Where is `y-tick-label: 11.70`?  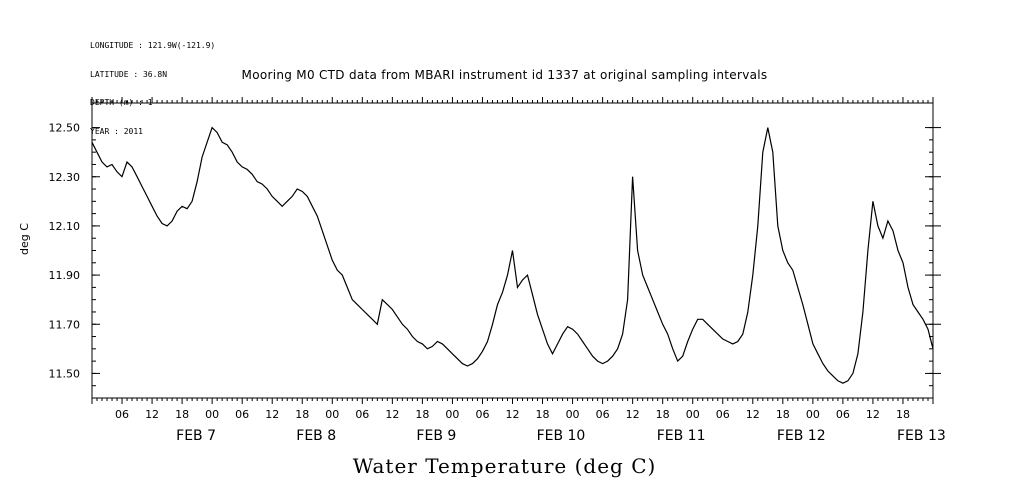
y-tick-label: 11.70 is located at coordinates (65, 324).